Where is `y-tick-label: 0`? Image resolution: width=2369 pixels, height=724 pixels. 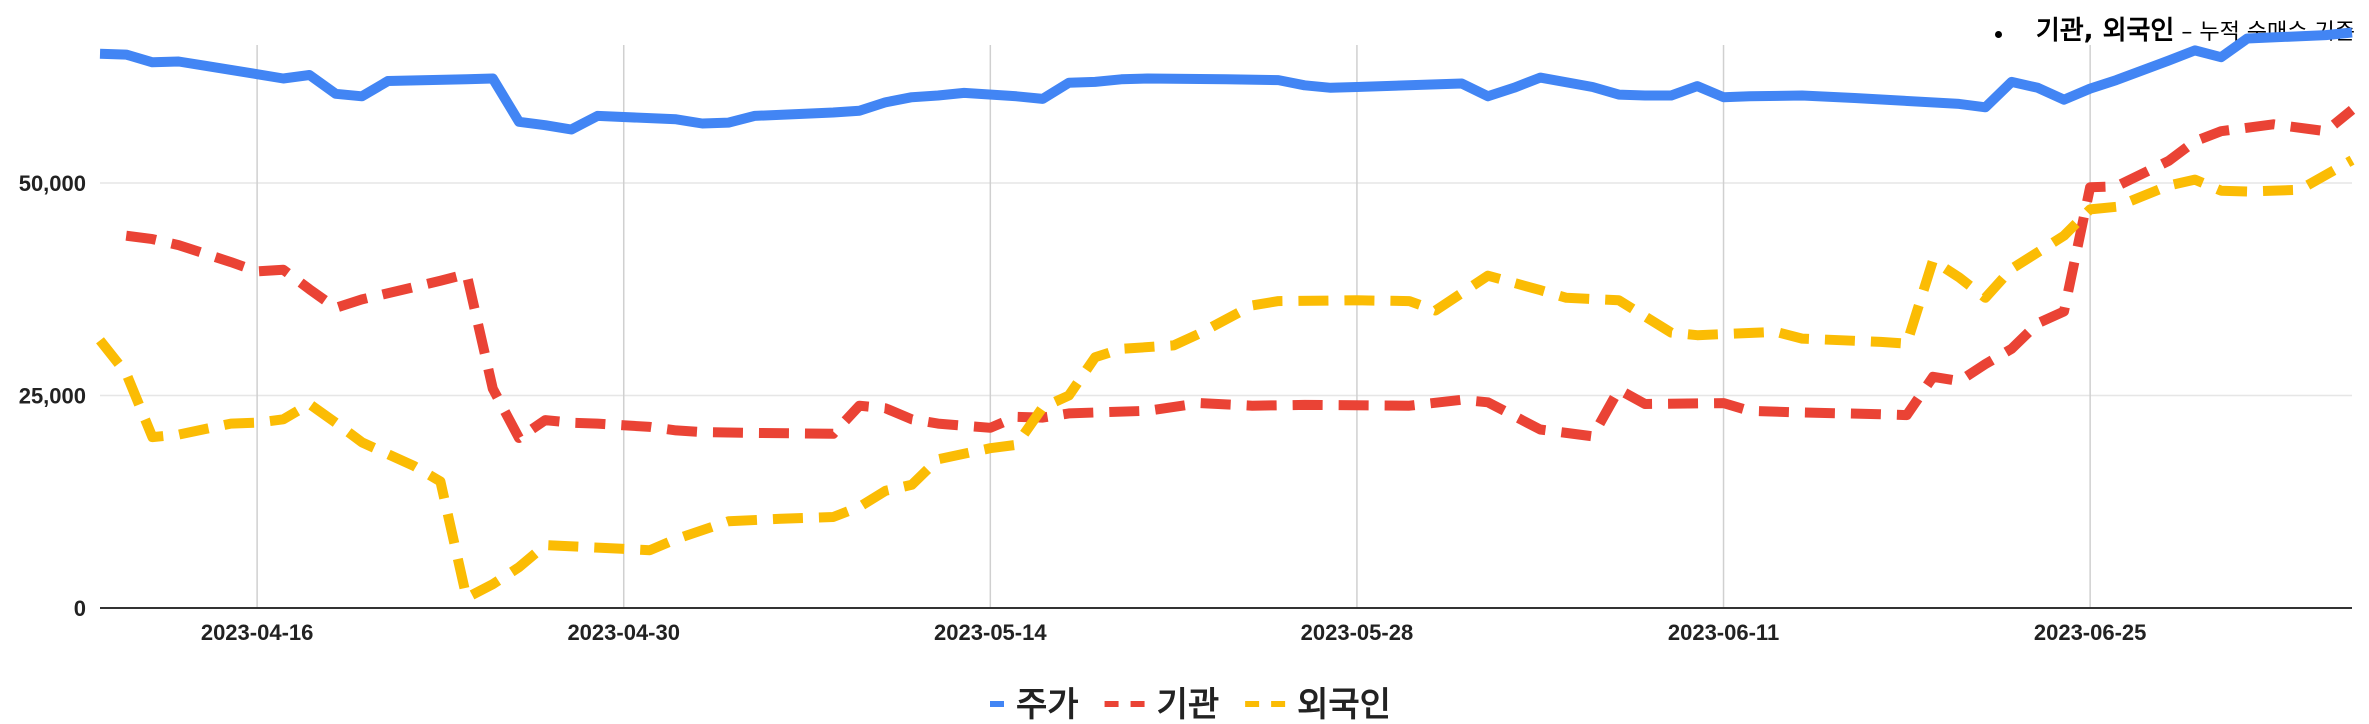 y-tick-label: 0 is located at coordinates (80, 608).